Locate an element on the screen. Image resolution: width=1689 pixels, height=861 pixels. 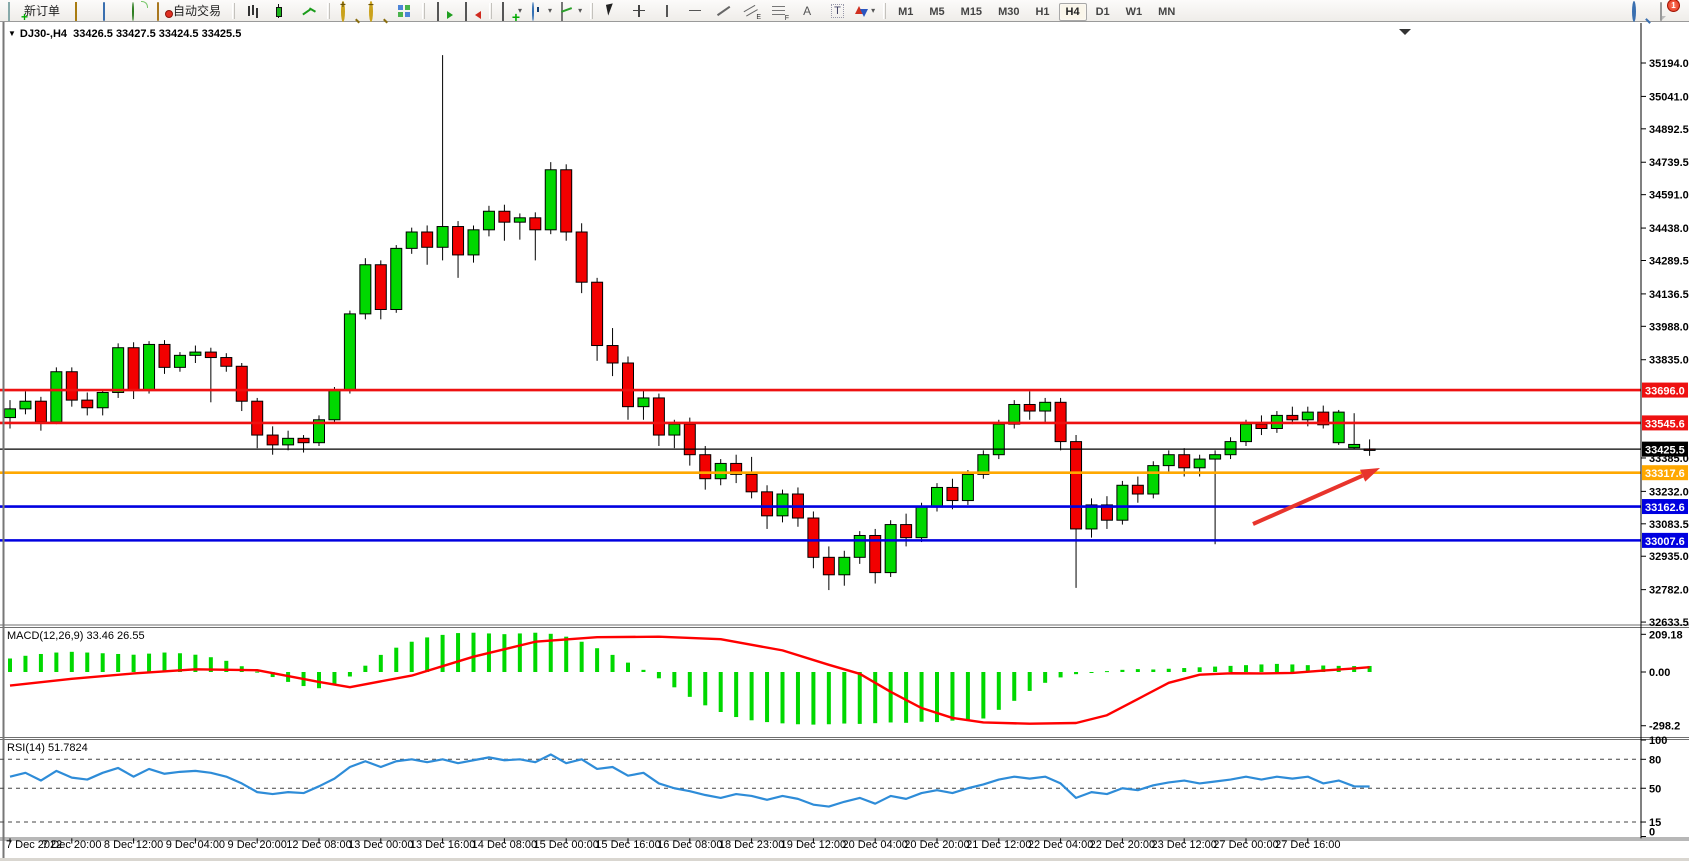
new-chart-button: ▾ is located at coordinates (511, 11).